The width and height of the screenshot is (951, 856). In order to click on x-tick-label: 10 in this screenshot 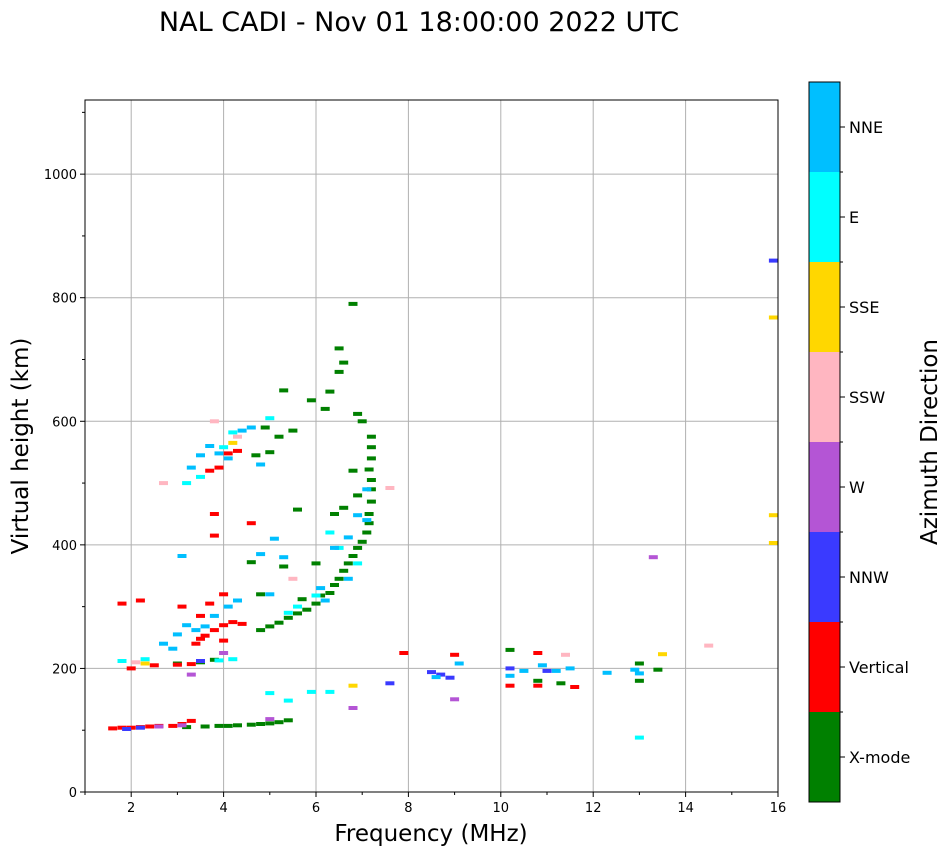, I will do `click(501, 808)`.